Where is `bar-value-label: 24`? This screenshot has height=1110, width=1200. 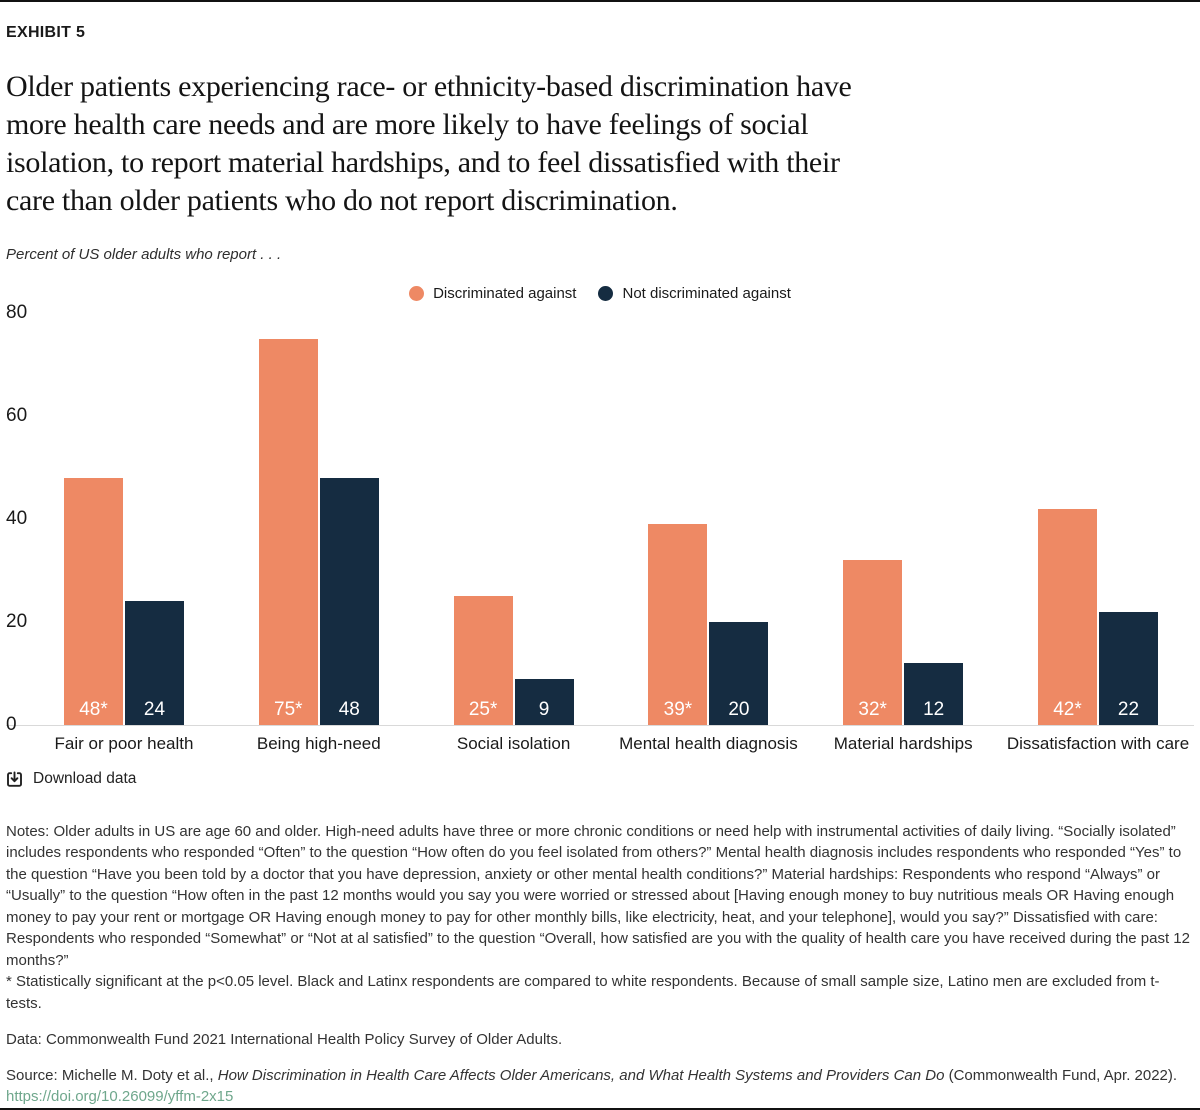
bar-value-label: 24 is located at coordinates (154, 709).